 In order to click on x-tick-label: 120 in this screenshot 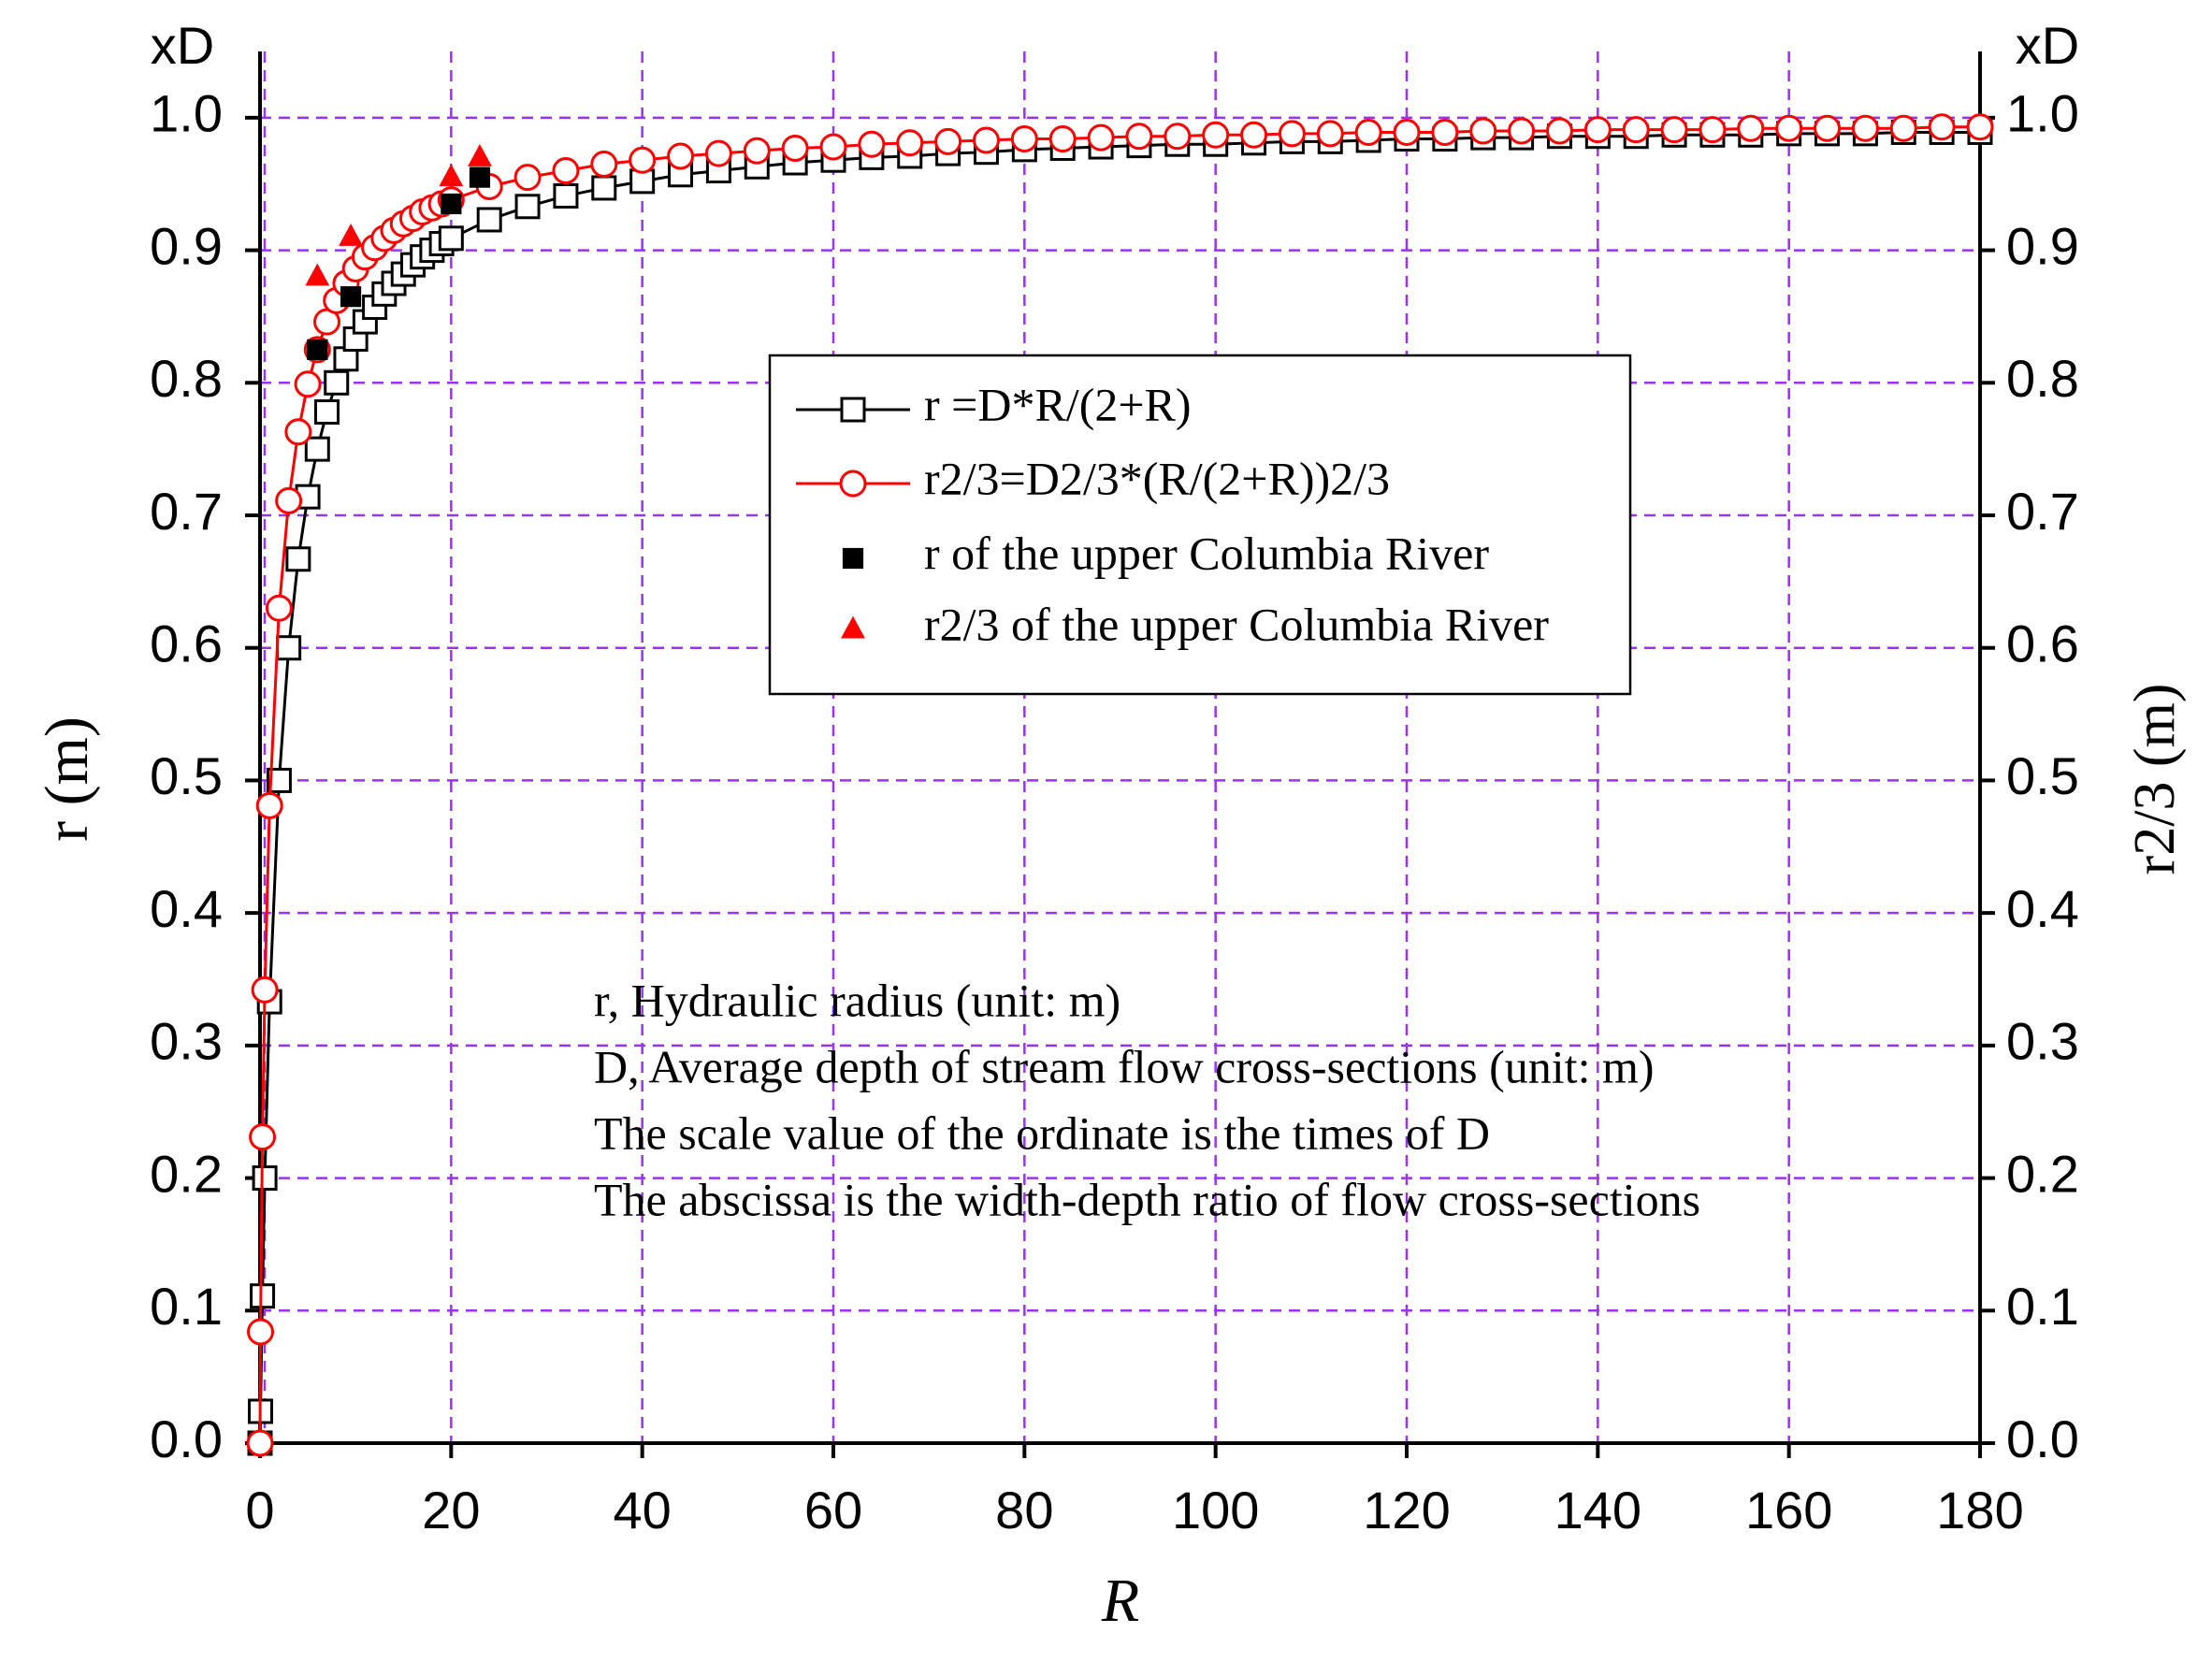, I will do `click(1407, 1510)`.